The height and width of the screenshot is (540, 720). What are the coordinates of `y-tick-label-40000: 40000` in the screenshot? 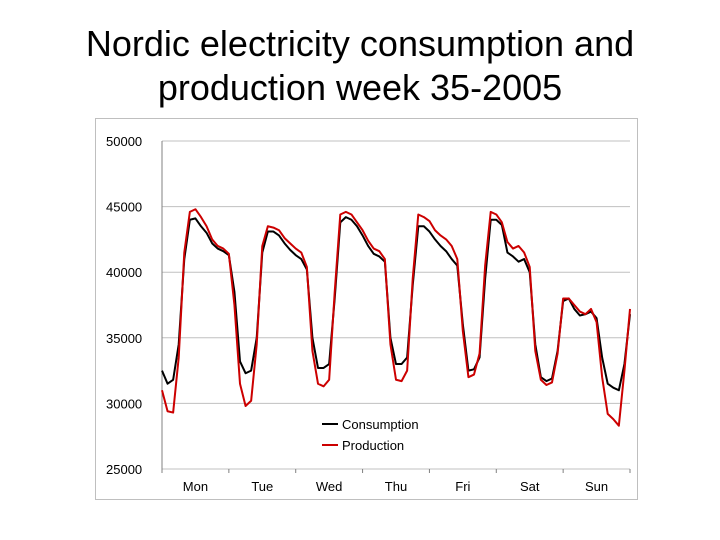 It's located at (124, 272).